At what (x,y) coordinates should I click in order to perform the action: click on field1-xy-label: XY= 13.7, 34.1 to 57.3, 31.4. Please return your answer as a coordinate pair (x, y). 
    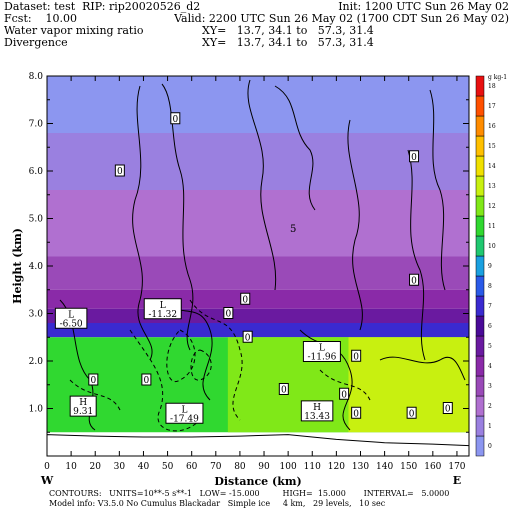
    Looking at the image, I should click on (288, 30).